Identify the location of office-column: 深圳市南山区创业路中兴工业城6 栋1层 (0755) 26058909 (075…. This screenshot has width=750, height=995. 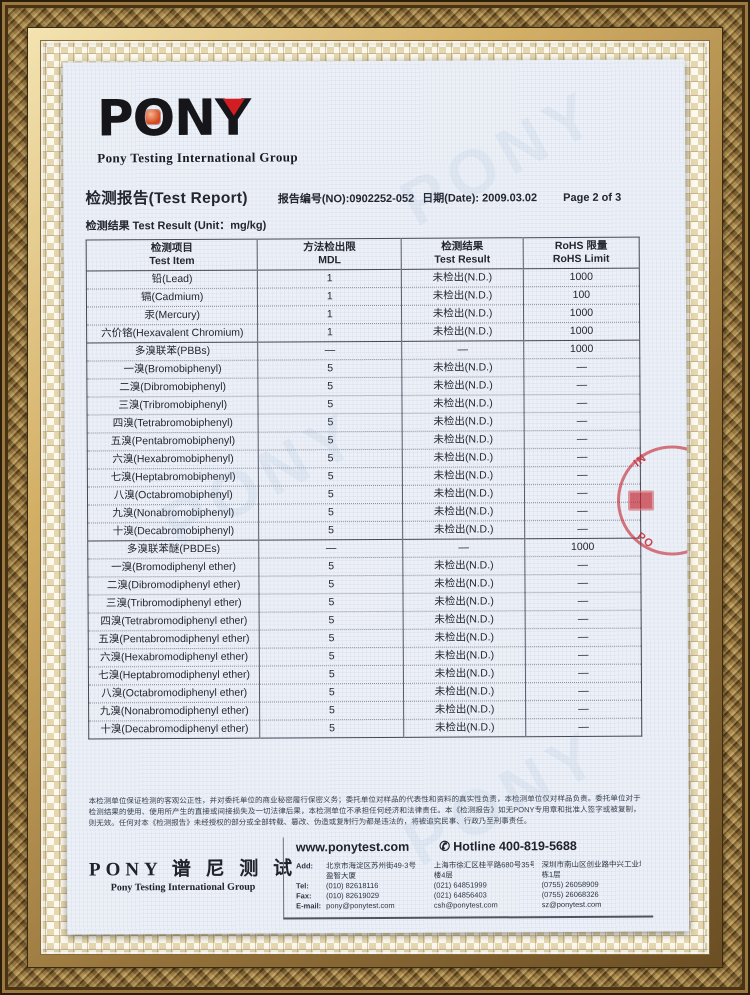
(595, 885).